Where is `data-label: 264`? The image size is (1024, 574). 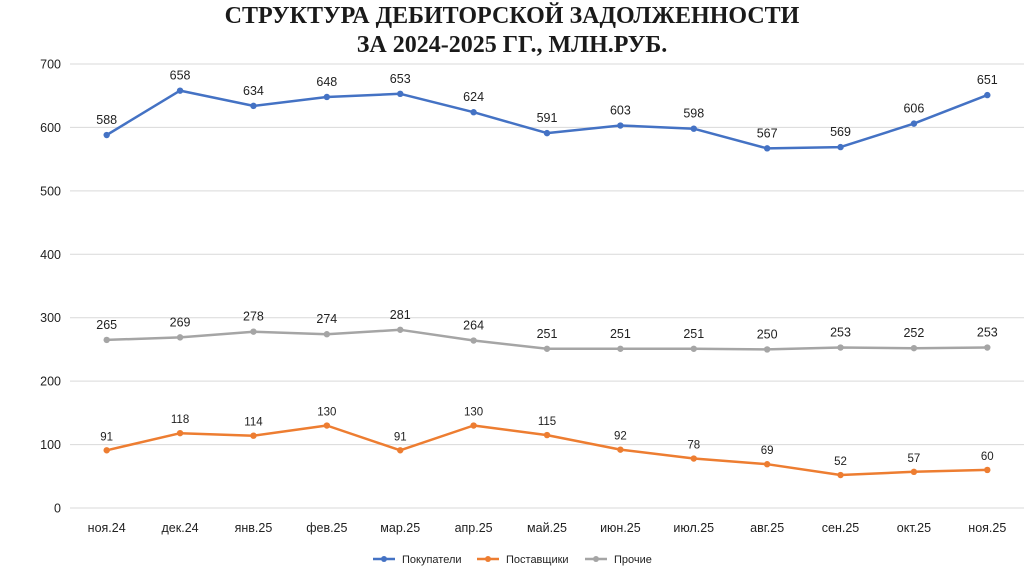
data-label: 264 is located at coordinates (473, 326).